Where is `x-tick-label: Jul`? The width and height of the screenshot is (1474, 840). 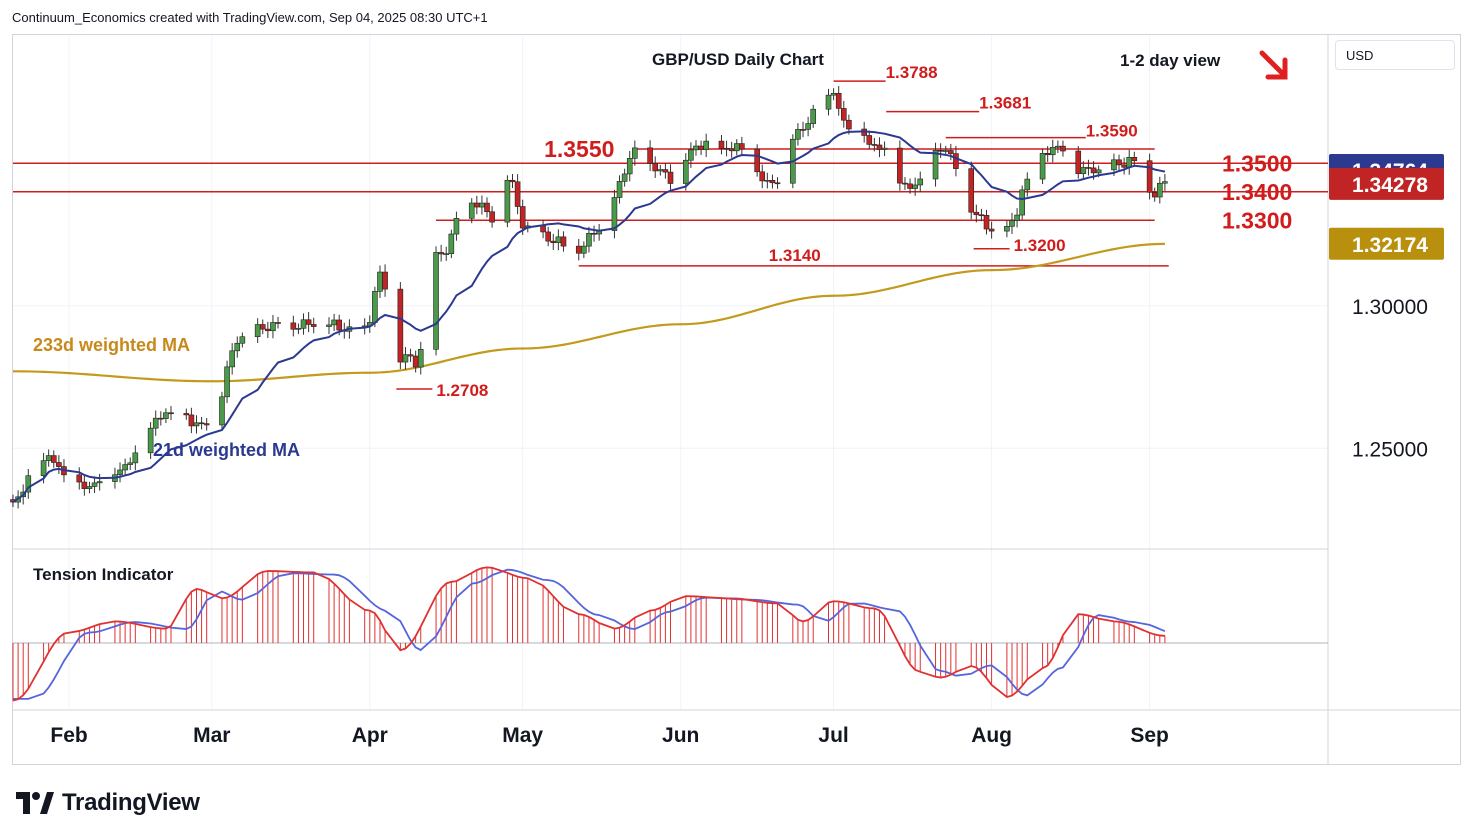 x-tick-label: Jul is located at coordinates (833, 735).